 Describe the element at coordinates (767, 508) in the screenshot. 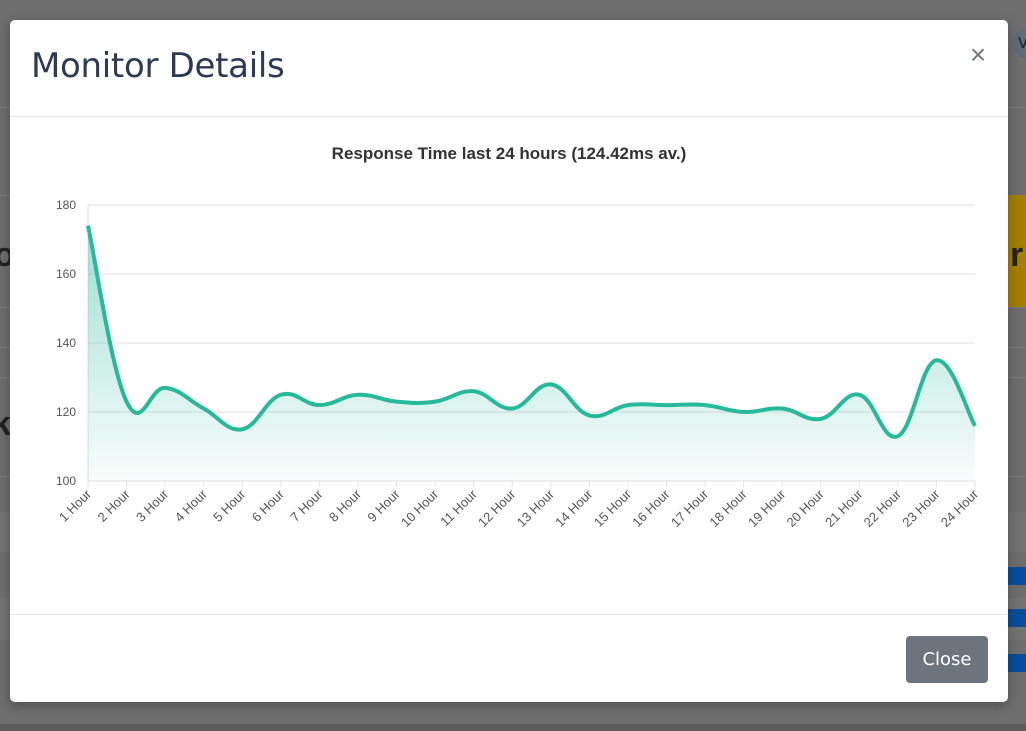

I see `x-tick-label: 19 Hour` at that location.